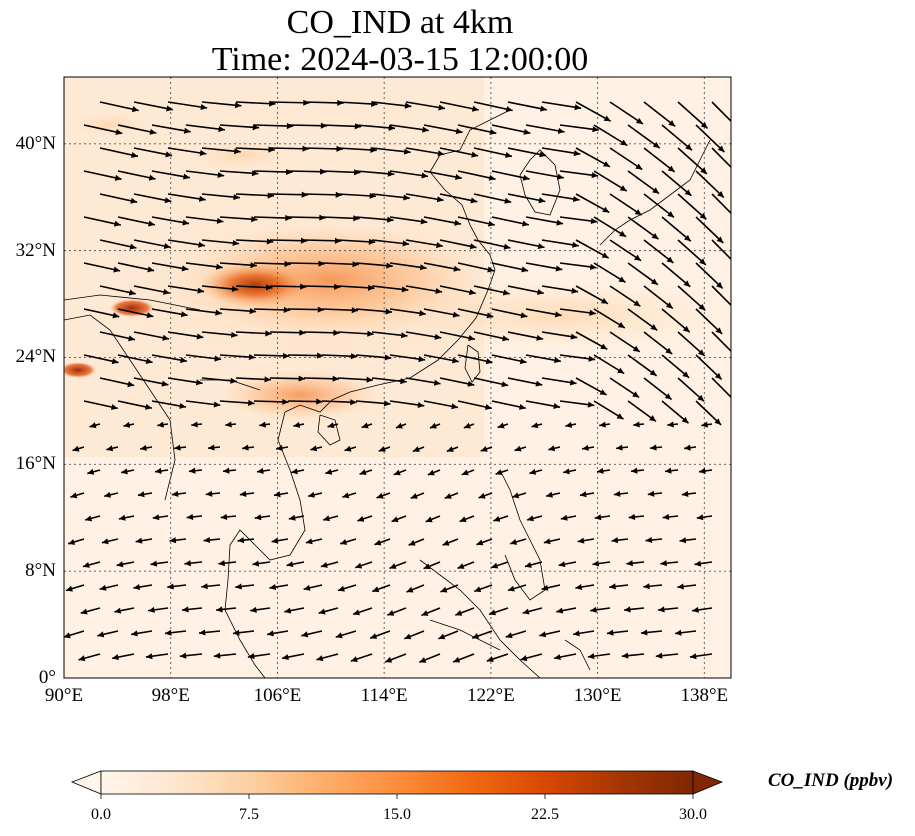  I want to click on colorbar-gradient, so click(397, 782).